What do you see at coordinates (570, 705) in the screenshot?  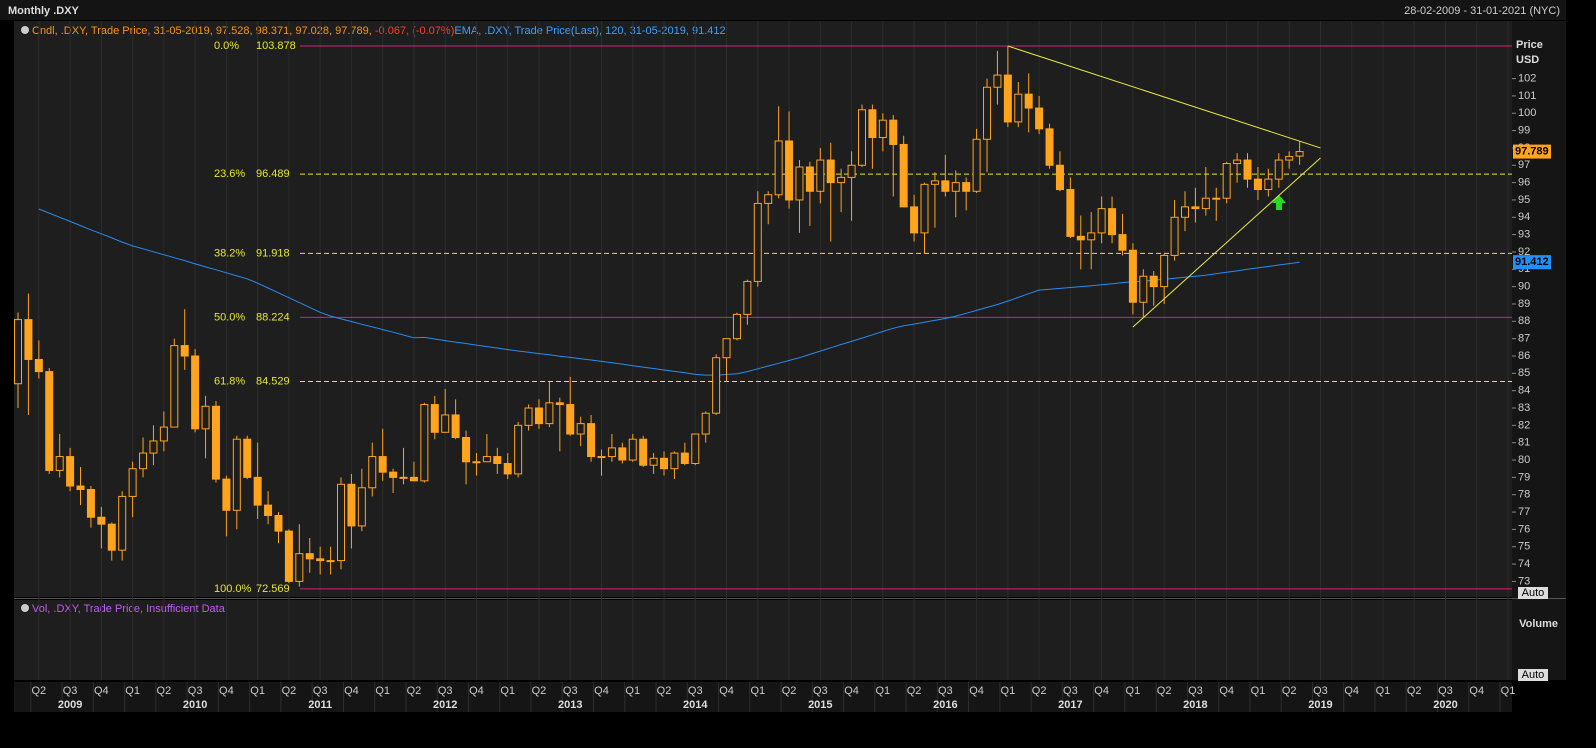 I see `year-label: 2013` at bounding box center [570, 705].